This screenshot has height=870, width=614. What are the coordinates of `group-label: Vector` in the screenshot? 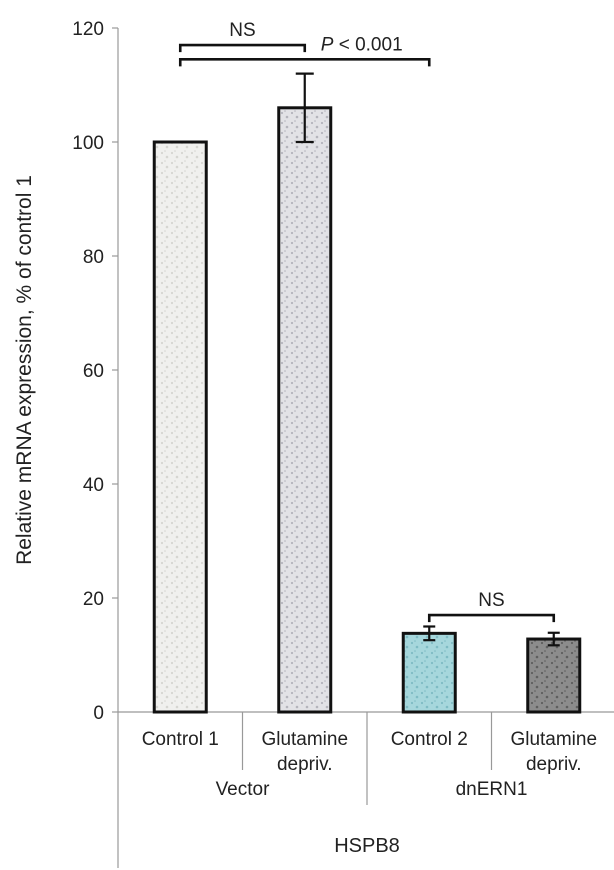 It's located at (243, 789).